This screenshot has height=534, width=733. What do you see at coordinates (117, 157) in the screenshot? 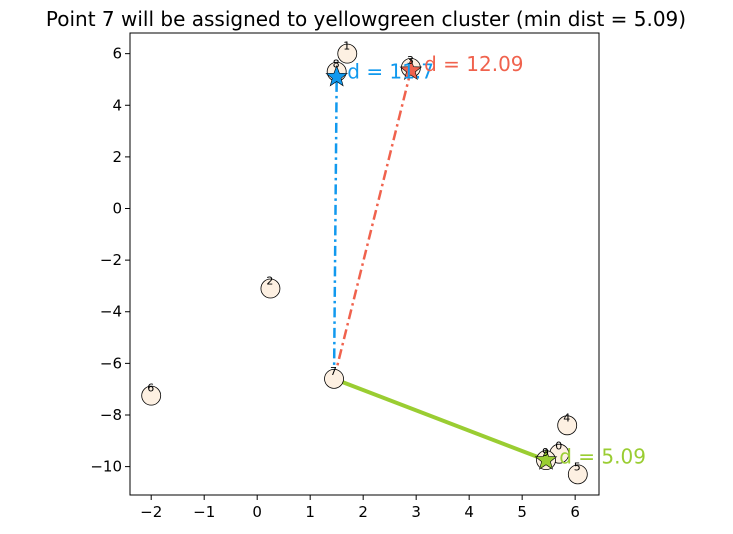
I see `y-tick-label: 2` at bounding box center [117, 157].